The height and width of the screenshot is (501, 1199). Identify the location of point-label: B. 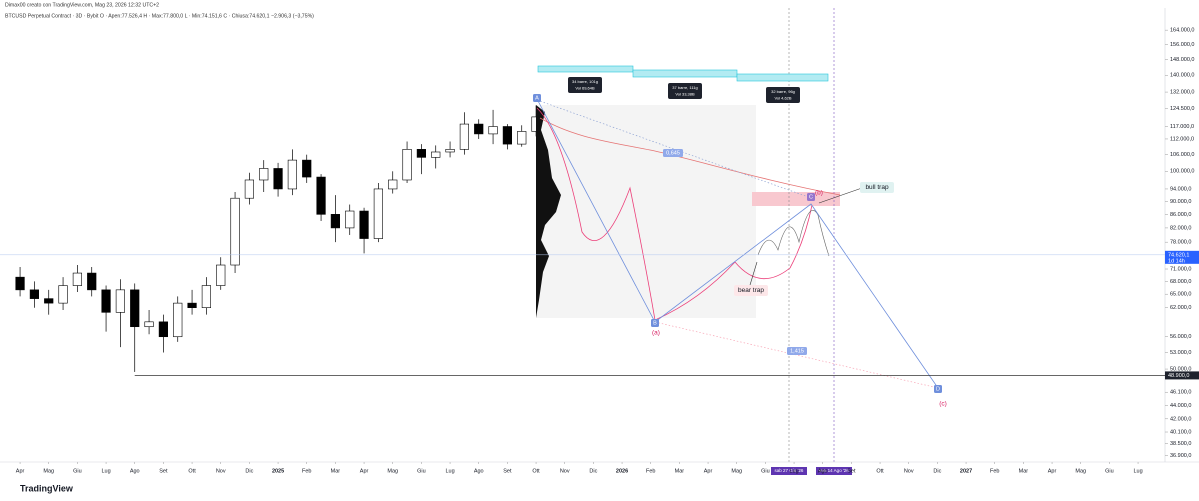
(655, 323).